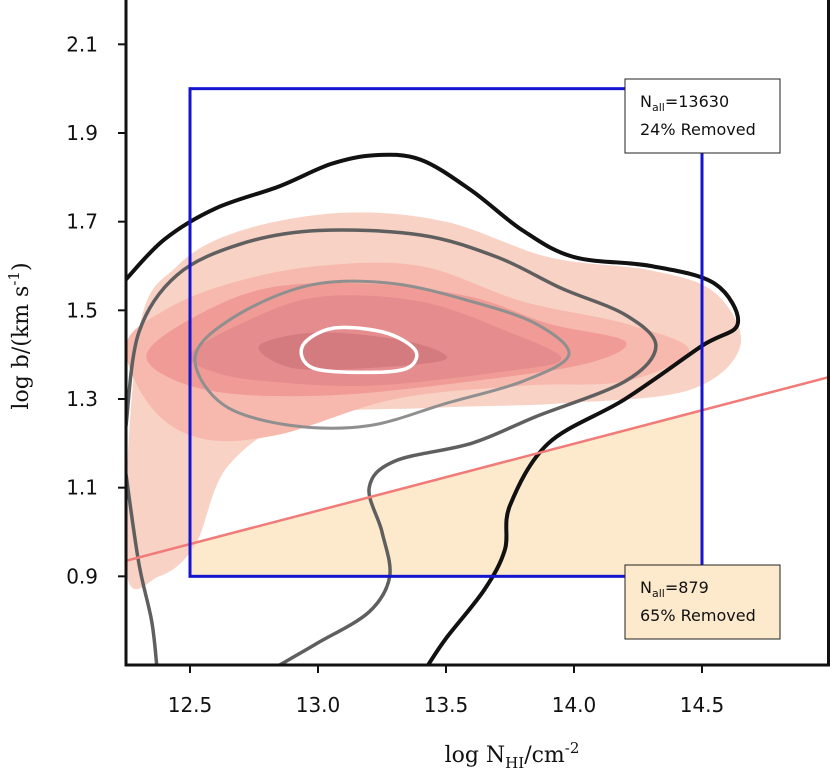  What do you see at coordinates (698, 615) in the screenshot?
I see `annotation-cut-removed: 65% Removed` at bounding box center [698, 615].